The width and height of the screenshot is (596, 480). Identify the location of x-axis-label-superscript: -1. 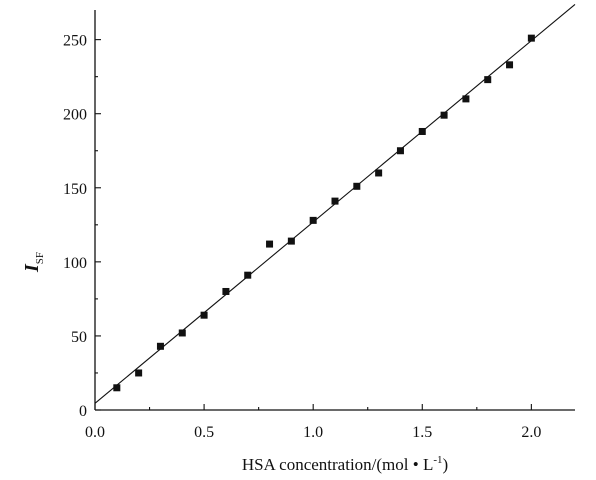
(437, 460).